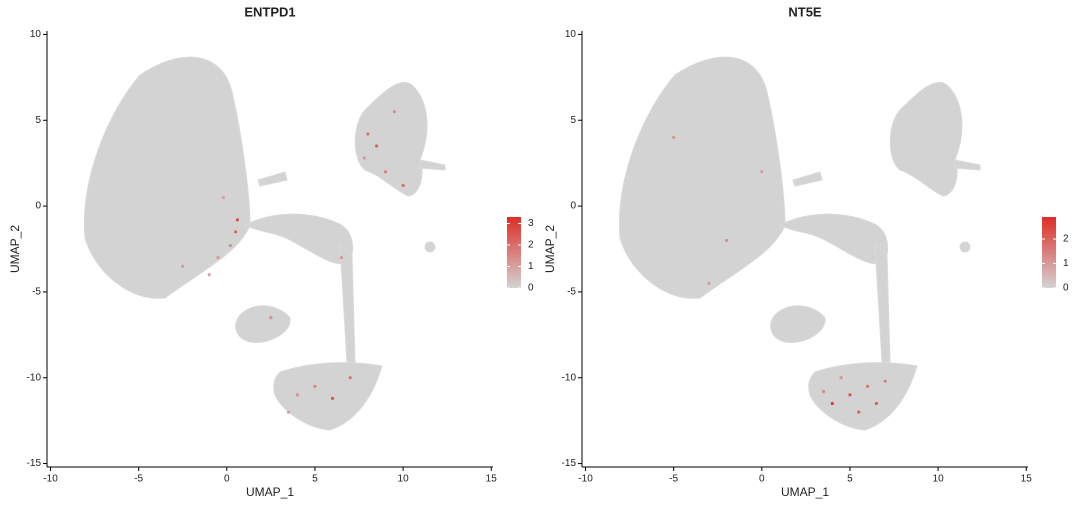  Describe the element at coordinates (269, 11) in the screenshot. I see `chart-title: ENTPD1` at that location.